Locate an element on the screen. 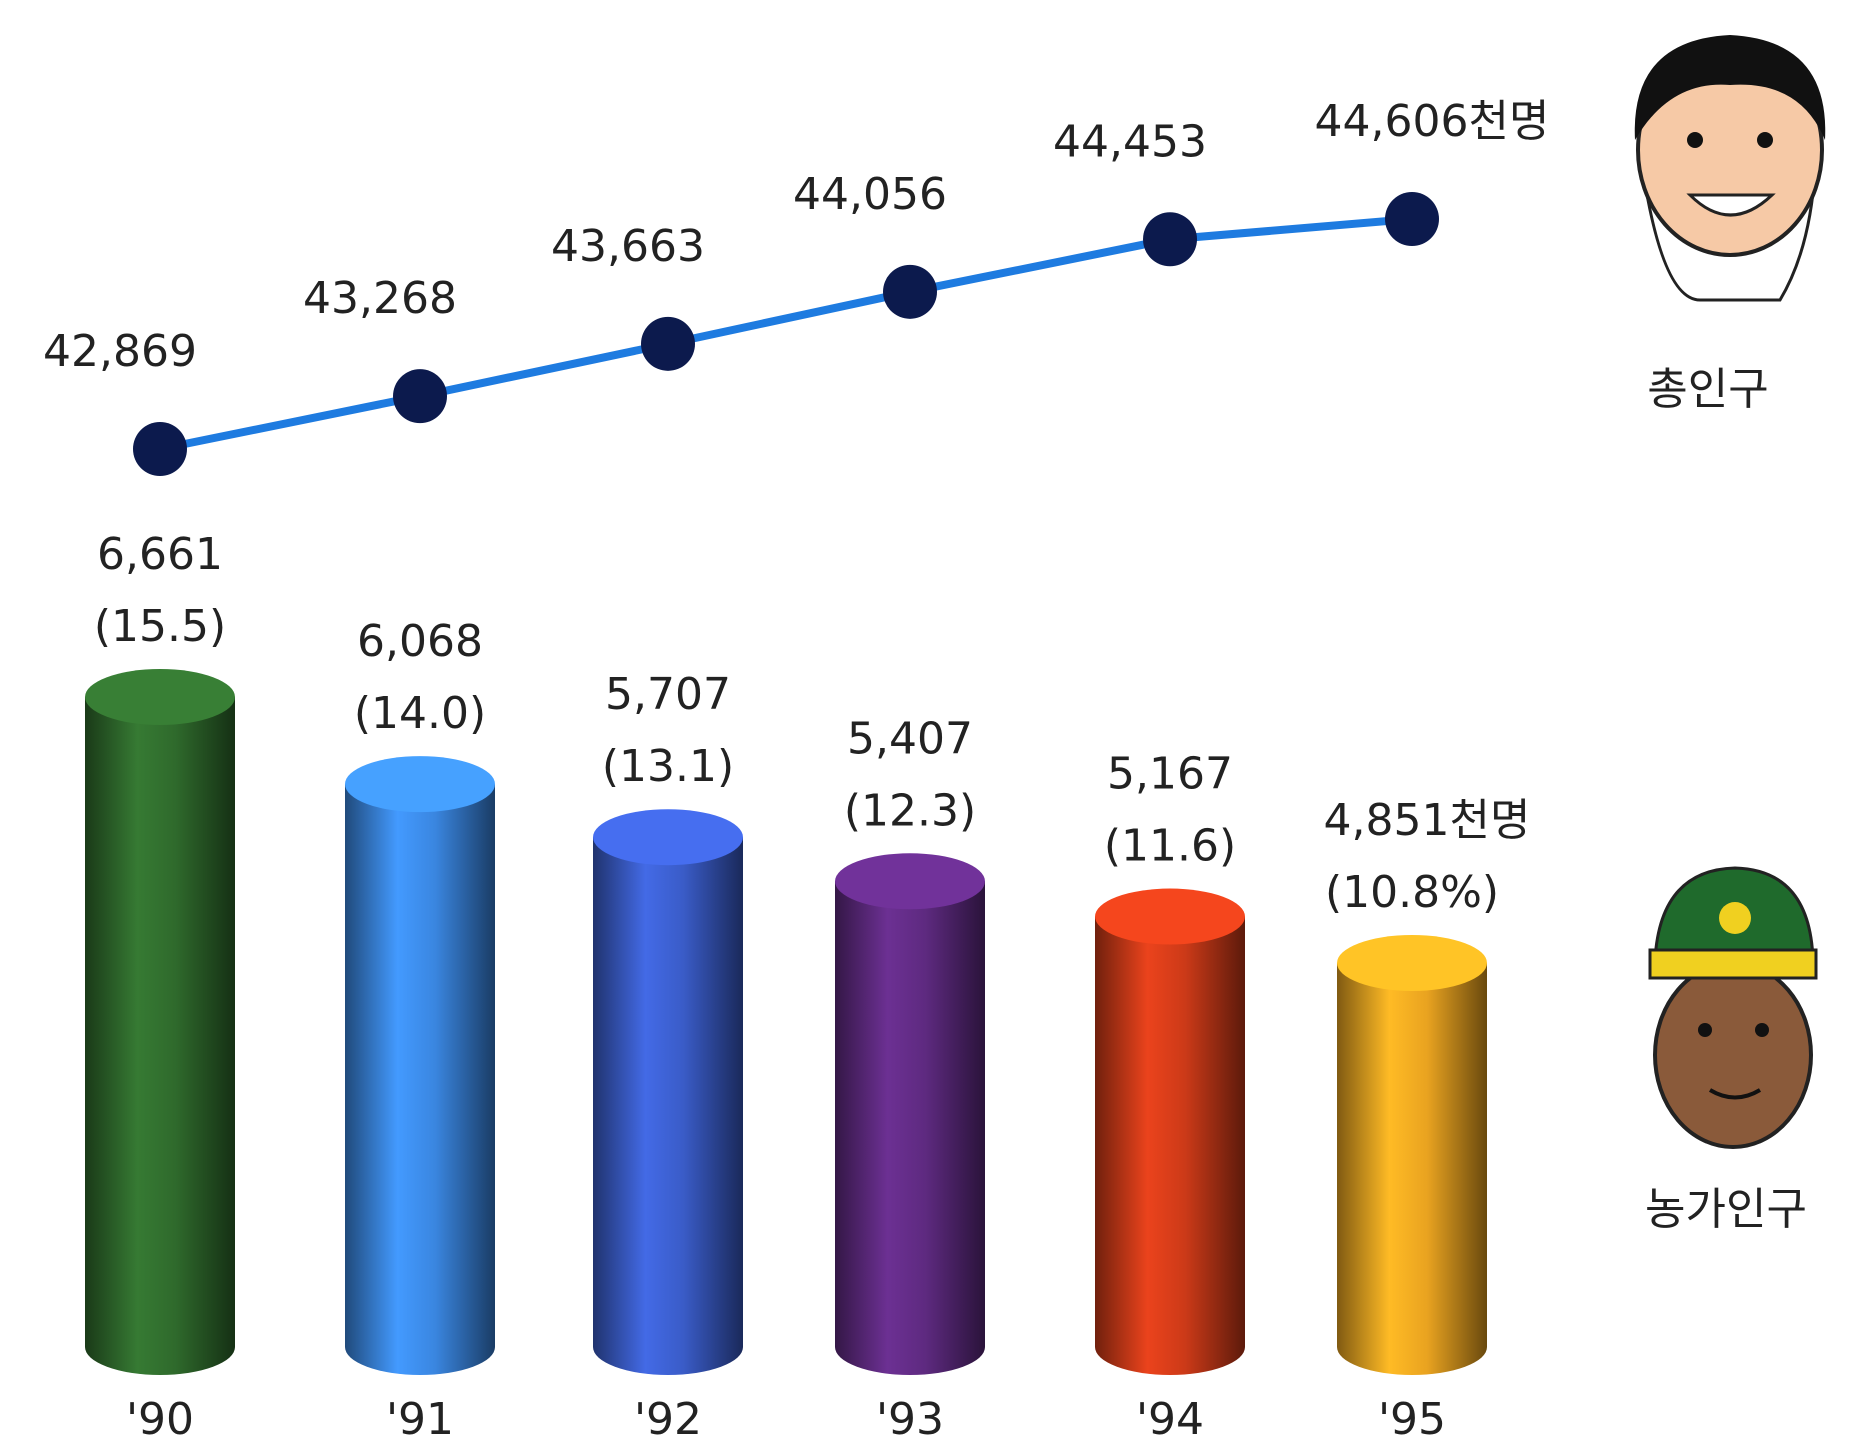  x-tick-label: '95 is located at coordinates (1412, 1419).